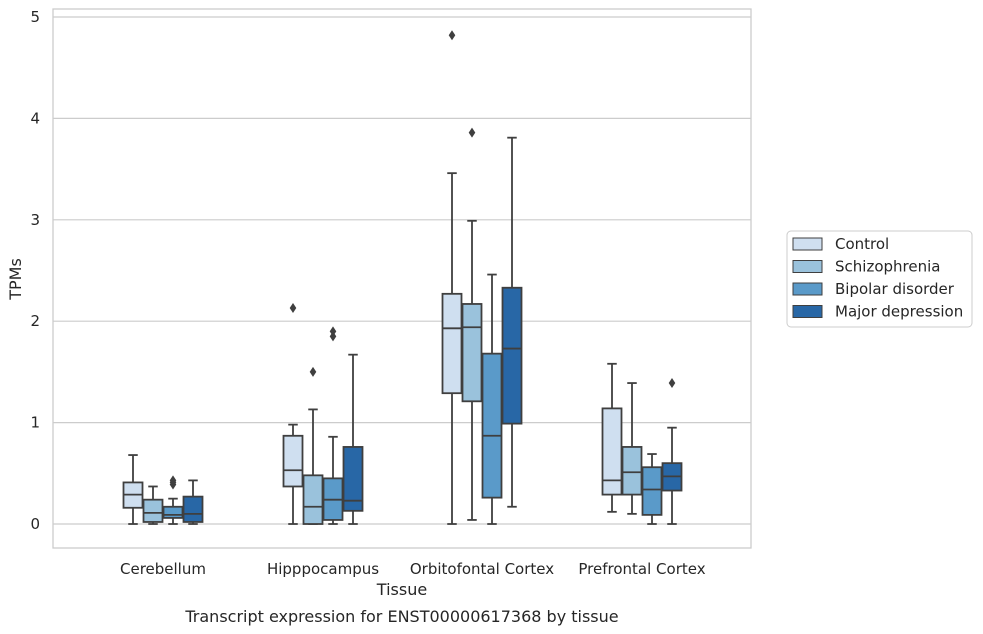 This screenshot has height=634, width=983. What do you see at coordinates (35, 270) in the screenshot?
I see `y-tick-labels: 0 1 2 3 4 5` at bounding box center [35, 270].